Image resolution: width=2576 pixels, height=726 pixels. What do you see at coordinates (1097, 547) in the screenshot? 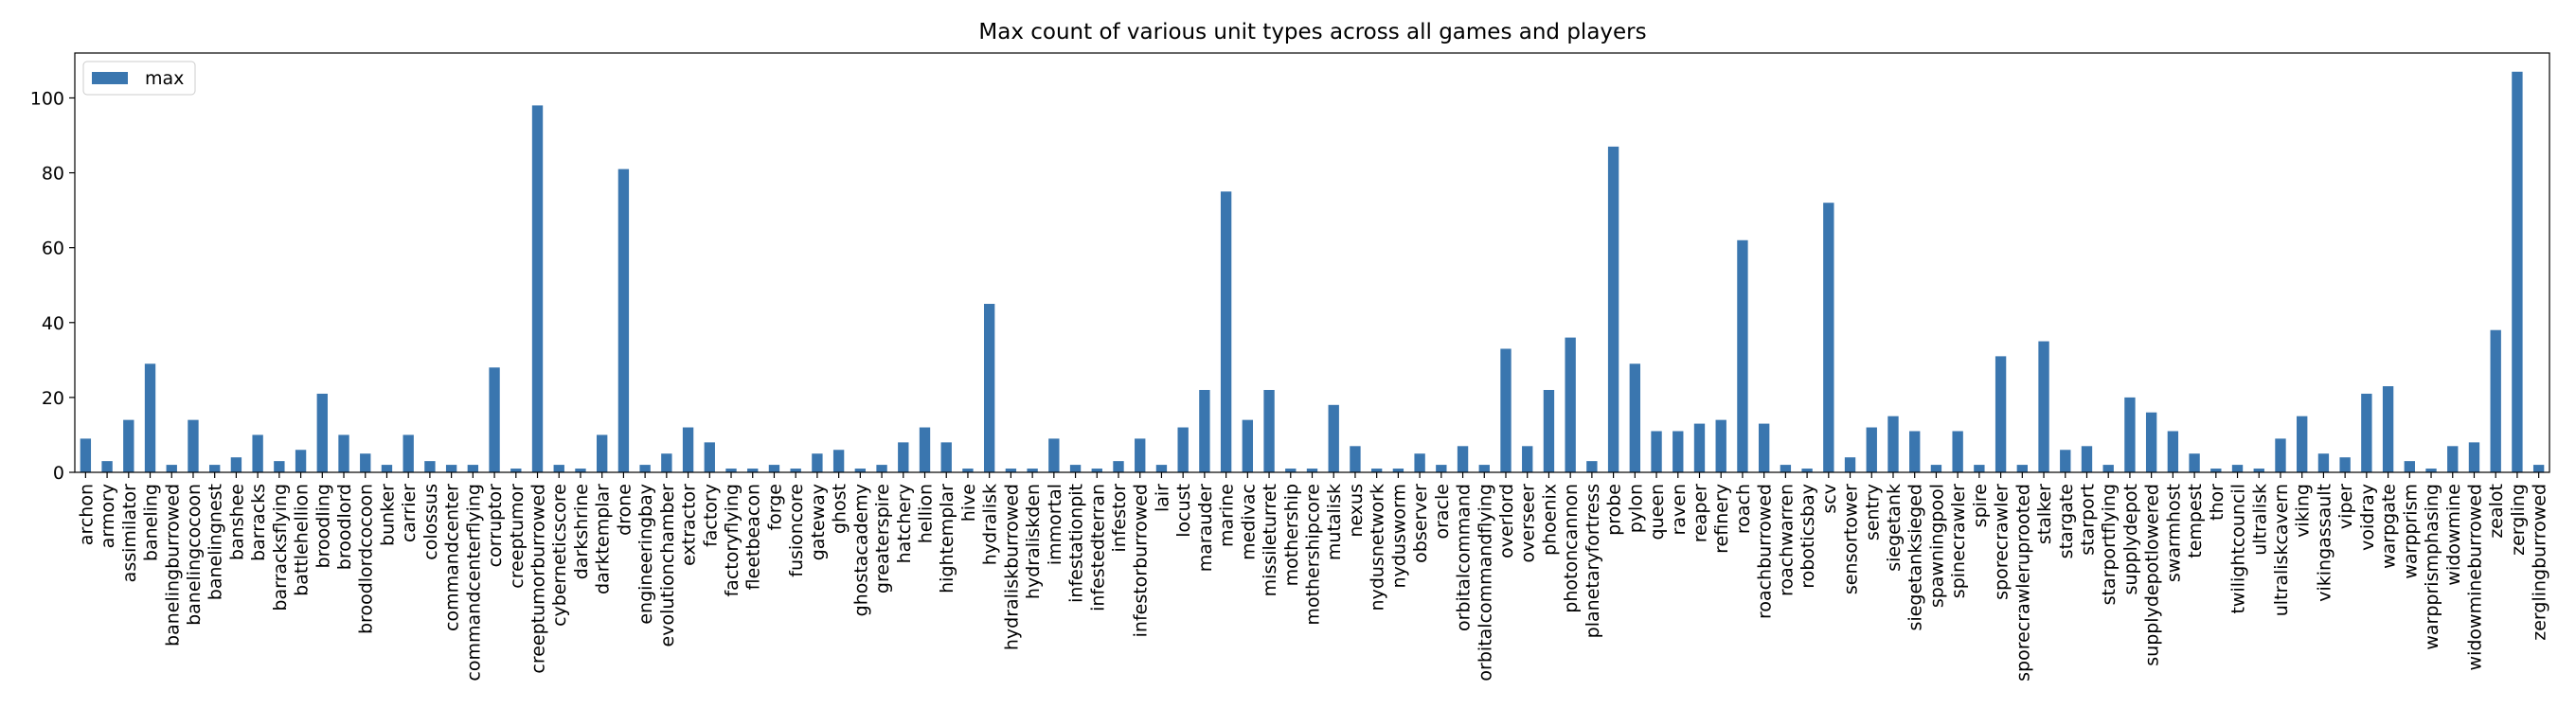
I see `x-tick-label: infestedterran` at bounding box center [1097, 547].